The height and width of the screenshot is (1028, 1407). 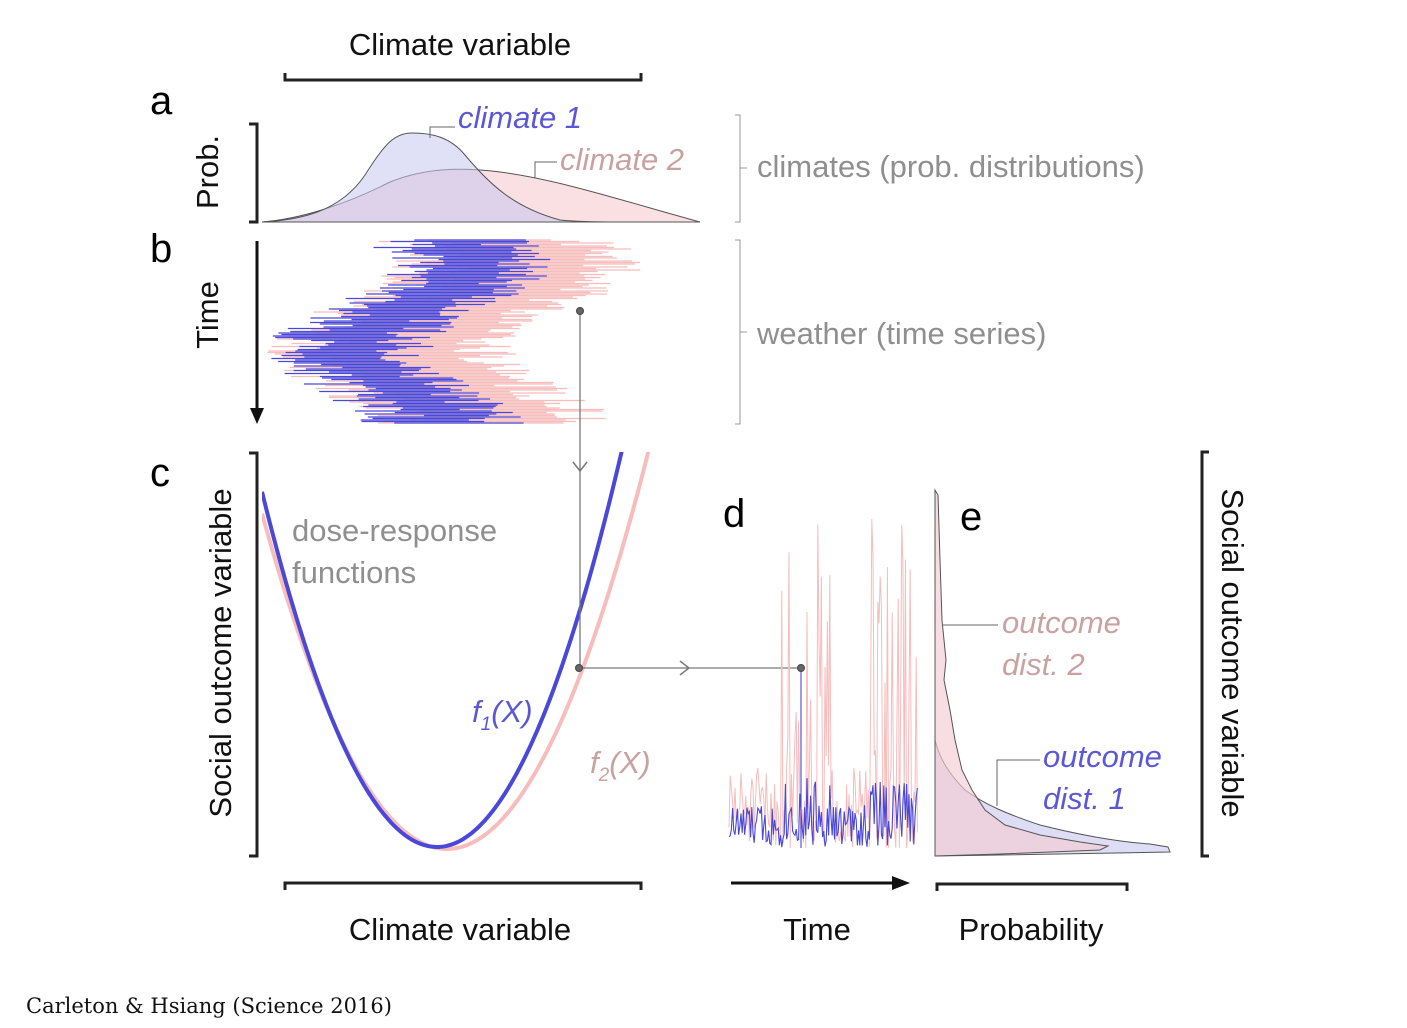 I want to click on outcome-dist-2-density, so click(x=1022, y=672).